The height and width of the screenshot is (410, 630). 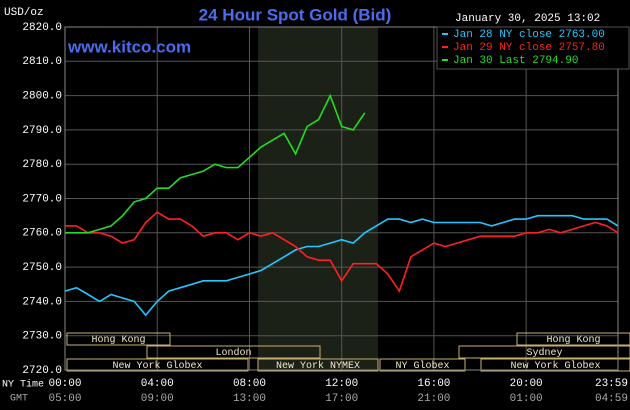 What do you see at coordinates (23, 385) in the screenshot?
I see `x-row-label: NY Time` at bounding box center [23, 385].